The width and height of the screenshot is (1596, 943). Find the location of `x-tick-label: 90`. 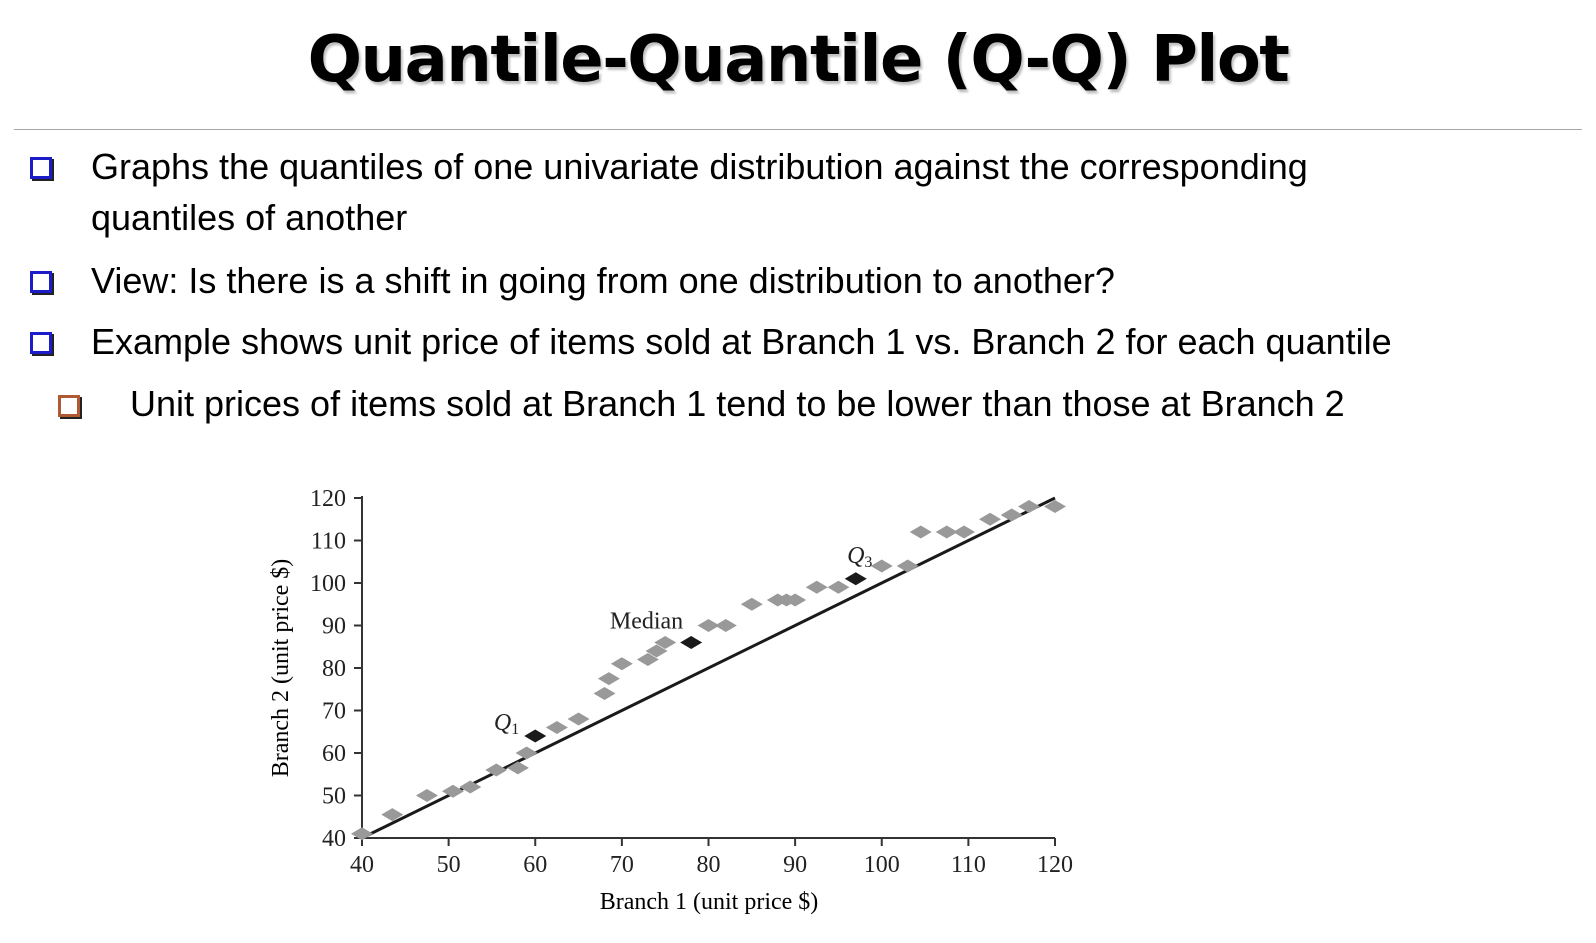

x-tick-label: 90 is located at coordinates (795, 865).